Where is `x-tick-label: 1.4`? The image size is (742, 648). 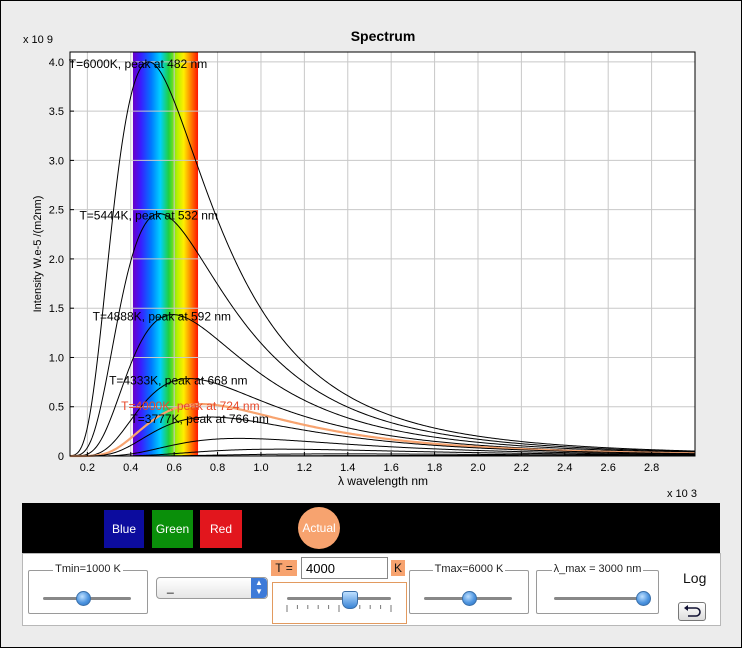
x-tick-label: 1.4 is located at coordinates (347, 468).